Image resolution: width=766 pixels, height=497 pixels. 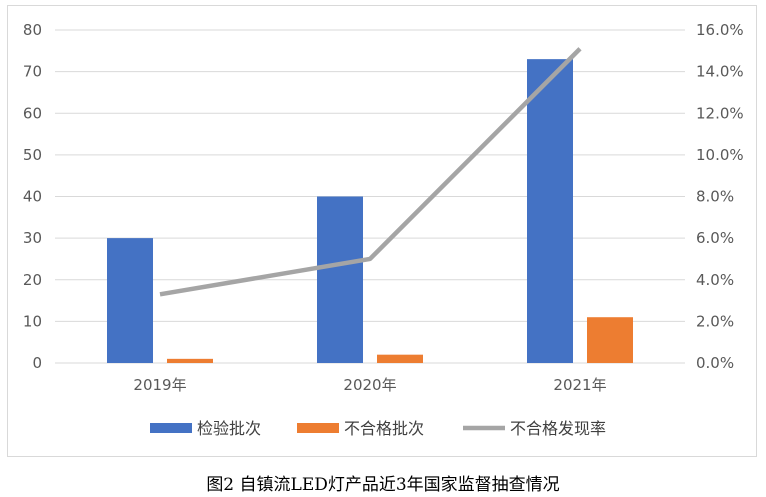 I want to click on y-right-tick-label: 14.0%, so click(x=720, y=72).